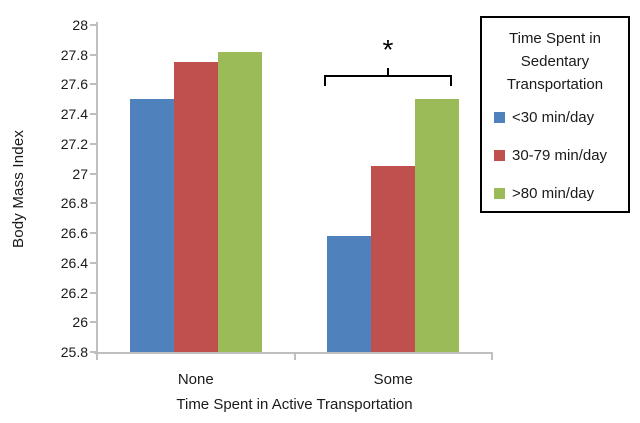 This screenshot has height=423, width=640. I want to click on significance-bracket: *, so click(388, 61).